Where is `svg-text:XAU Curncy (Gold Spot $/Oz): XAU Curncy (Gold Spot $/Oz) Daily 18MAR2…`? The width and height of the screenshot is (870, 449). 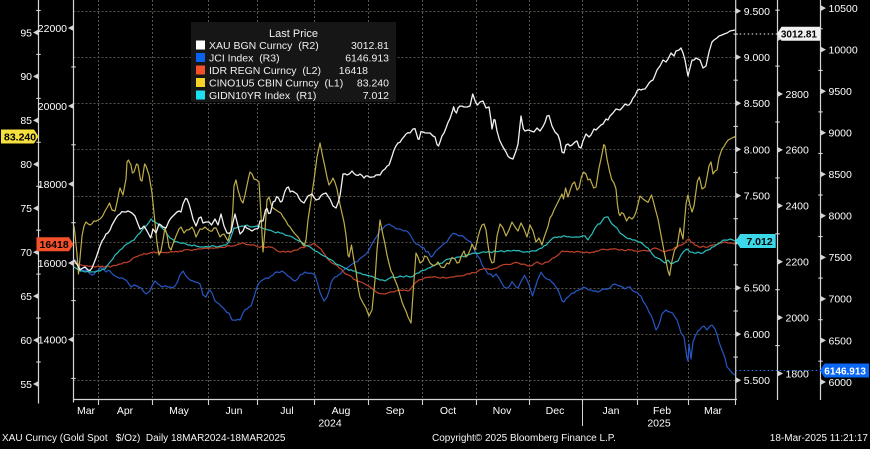 svg-text:XAU Curncy (Gold Spot $/Oz): XAU Curncy (Gold Spot $/Oz) Daily 18MAR2… is located at coordinates (144, 438).